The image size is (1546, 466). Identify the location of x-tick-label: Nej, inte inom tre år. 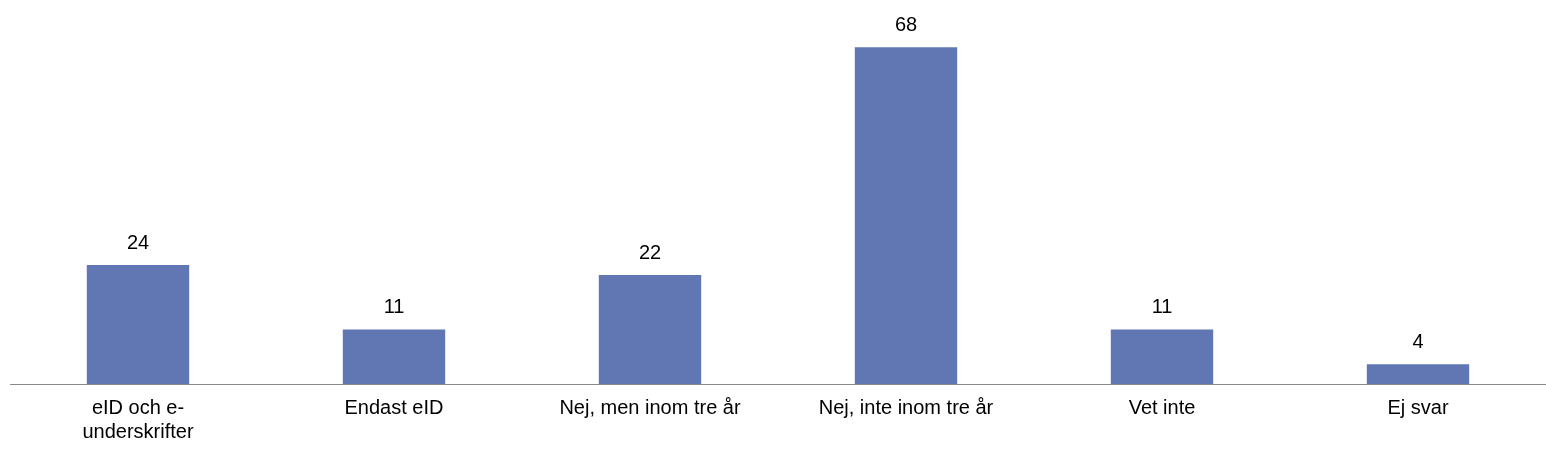
(906, 406).